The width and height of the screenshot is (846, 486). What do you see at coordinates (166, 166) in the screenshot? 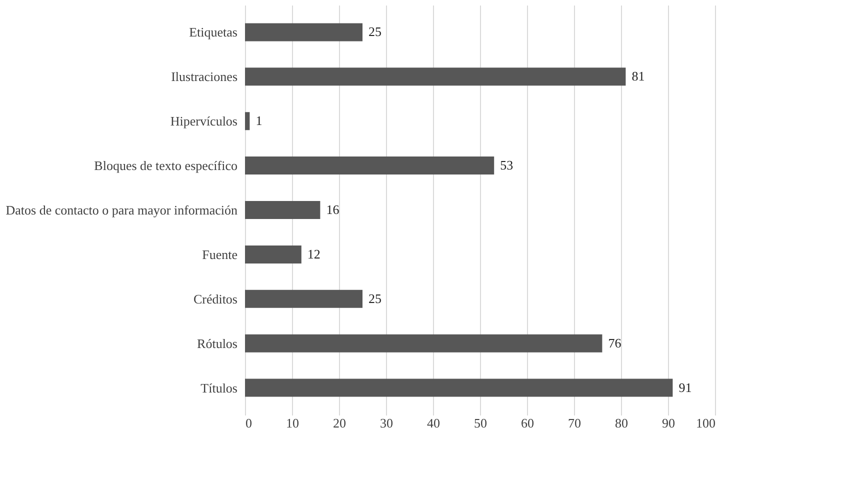
I see `y-tick-label: Bloques de texto específico` at bounding box center [166, 166].